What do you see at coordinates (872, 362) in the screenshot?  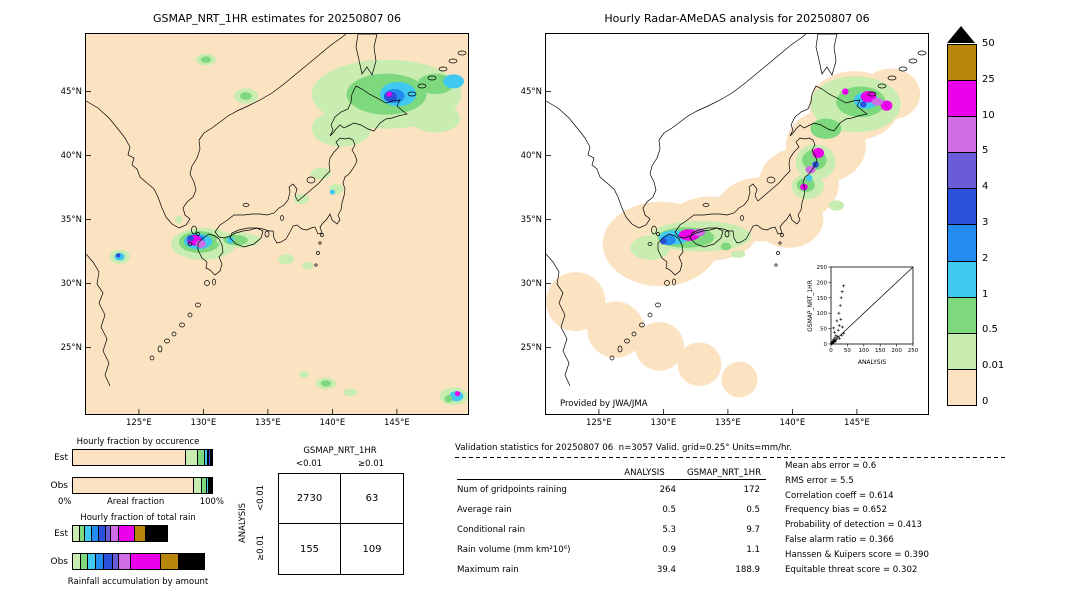 I see `inset-xlabel: ANALYSIS` at bounding box center [872, 362].